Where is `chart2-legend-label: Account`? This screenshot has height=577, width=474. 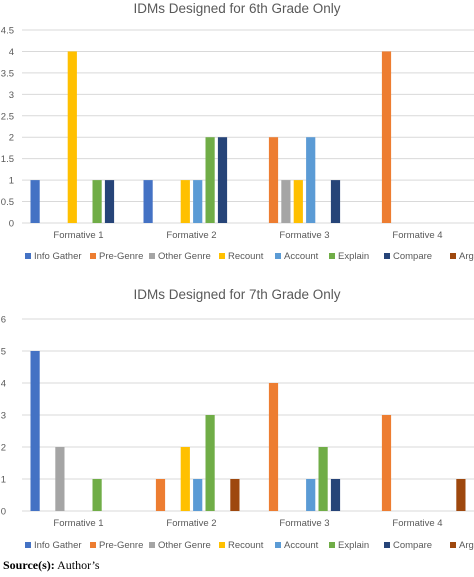
chart2-legend-label: Account is located at coordinates (301, 545).